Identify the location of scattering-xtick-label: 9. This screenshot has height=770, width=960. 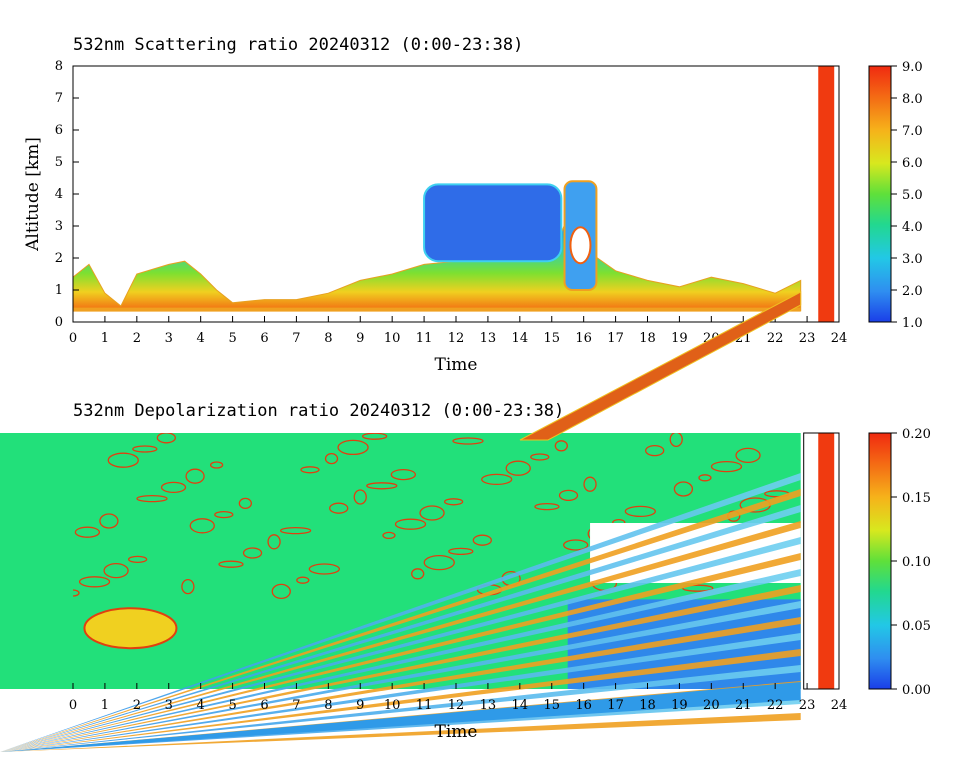
(360, 338).